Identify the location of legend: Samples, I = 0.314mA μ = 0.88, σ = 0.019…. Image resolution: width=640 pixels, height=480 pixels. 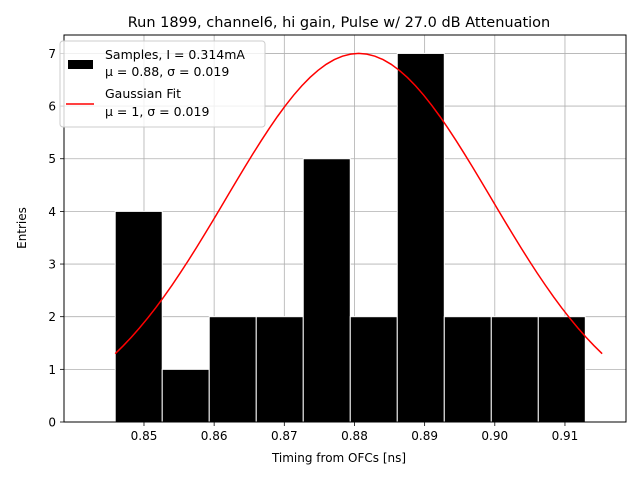
(162, 84).